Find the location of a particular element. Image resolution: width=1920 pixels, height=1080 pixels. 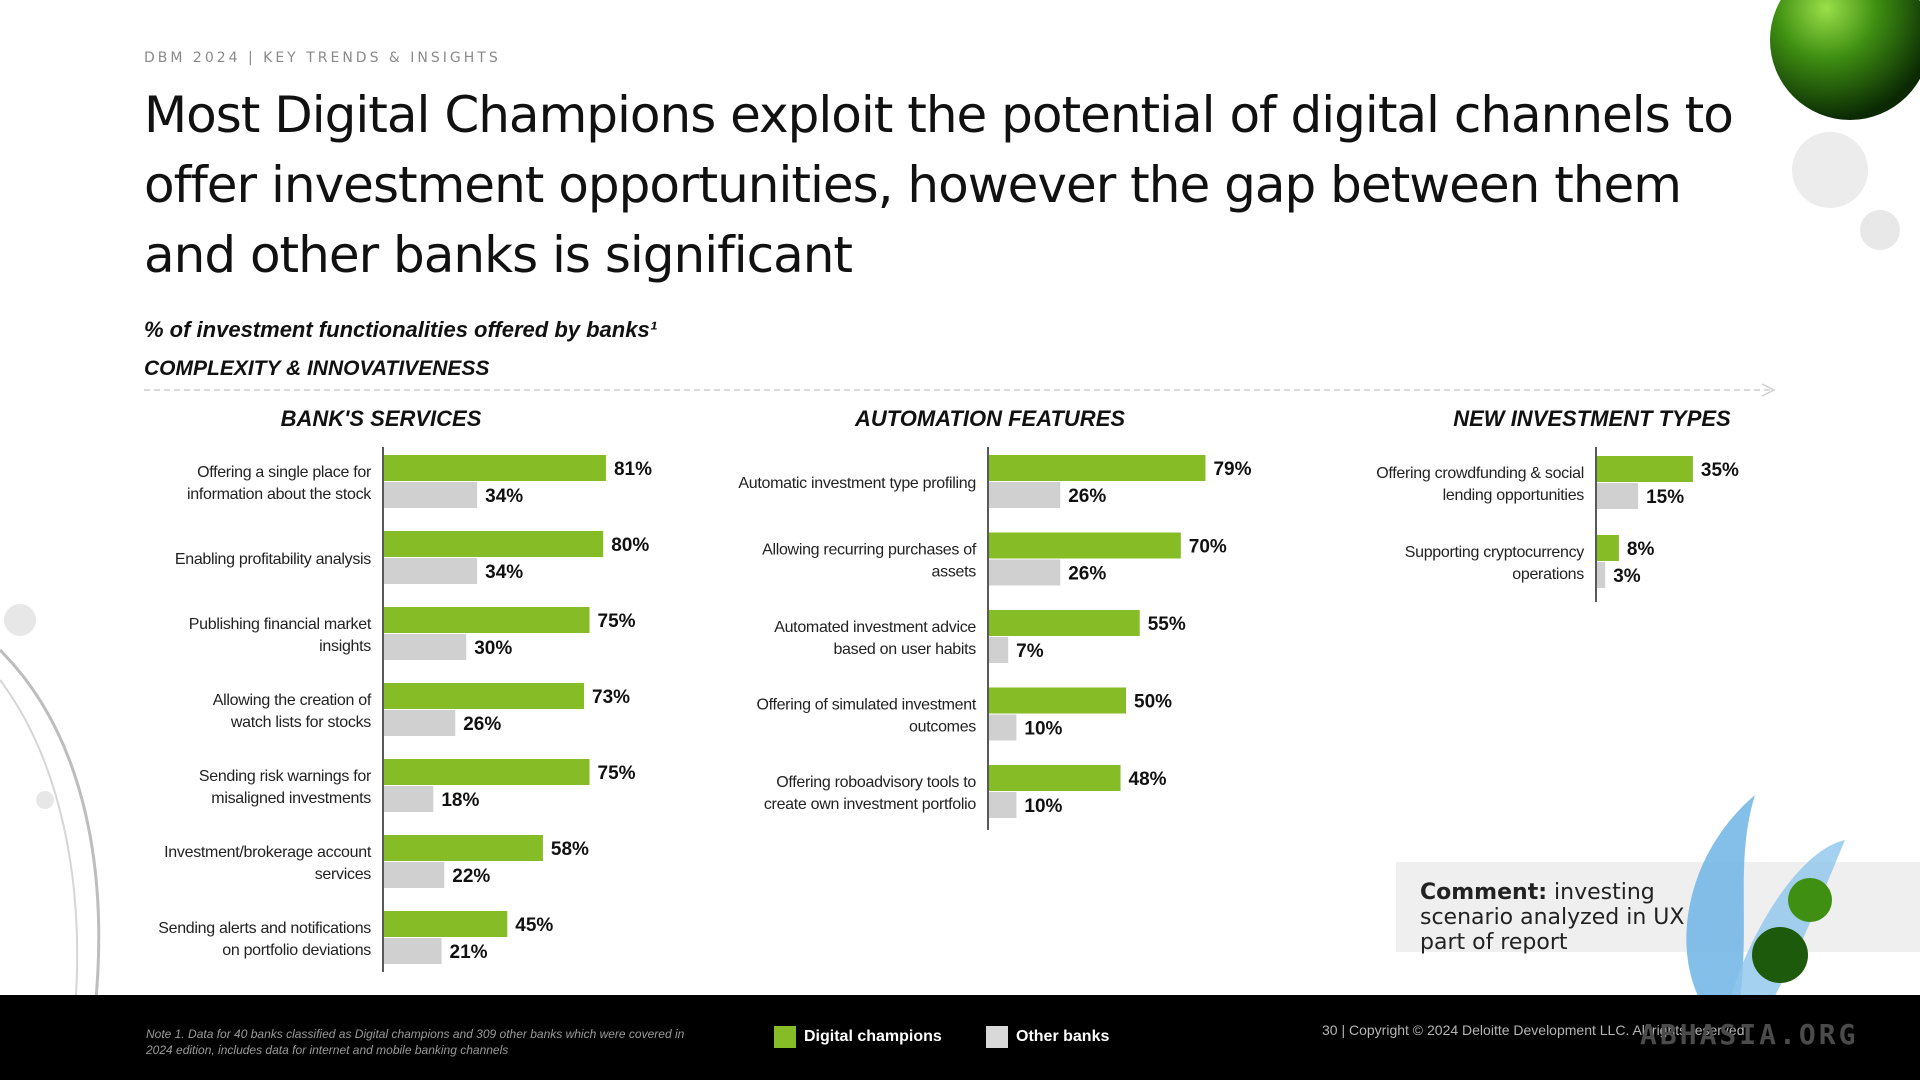

panel-title-bank-services: BANK'S SERVICES is located at coordinates (381, 418).